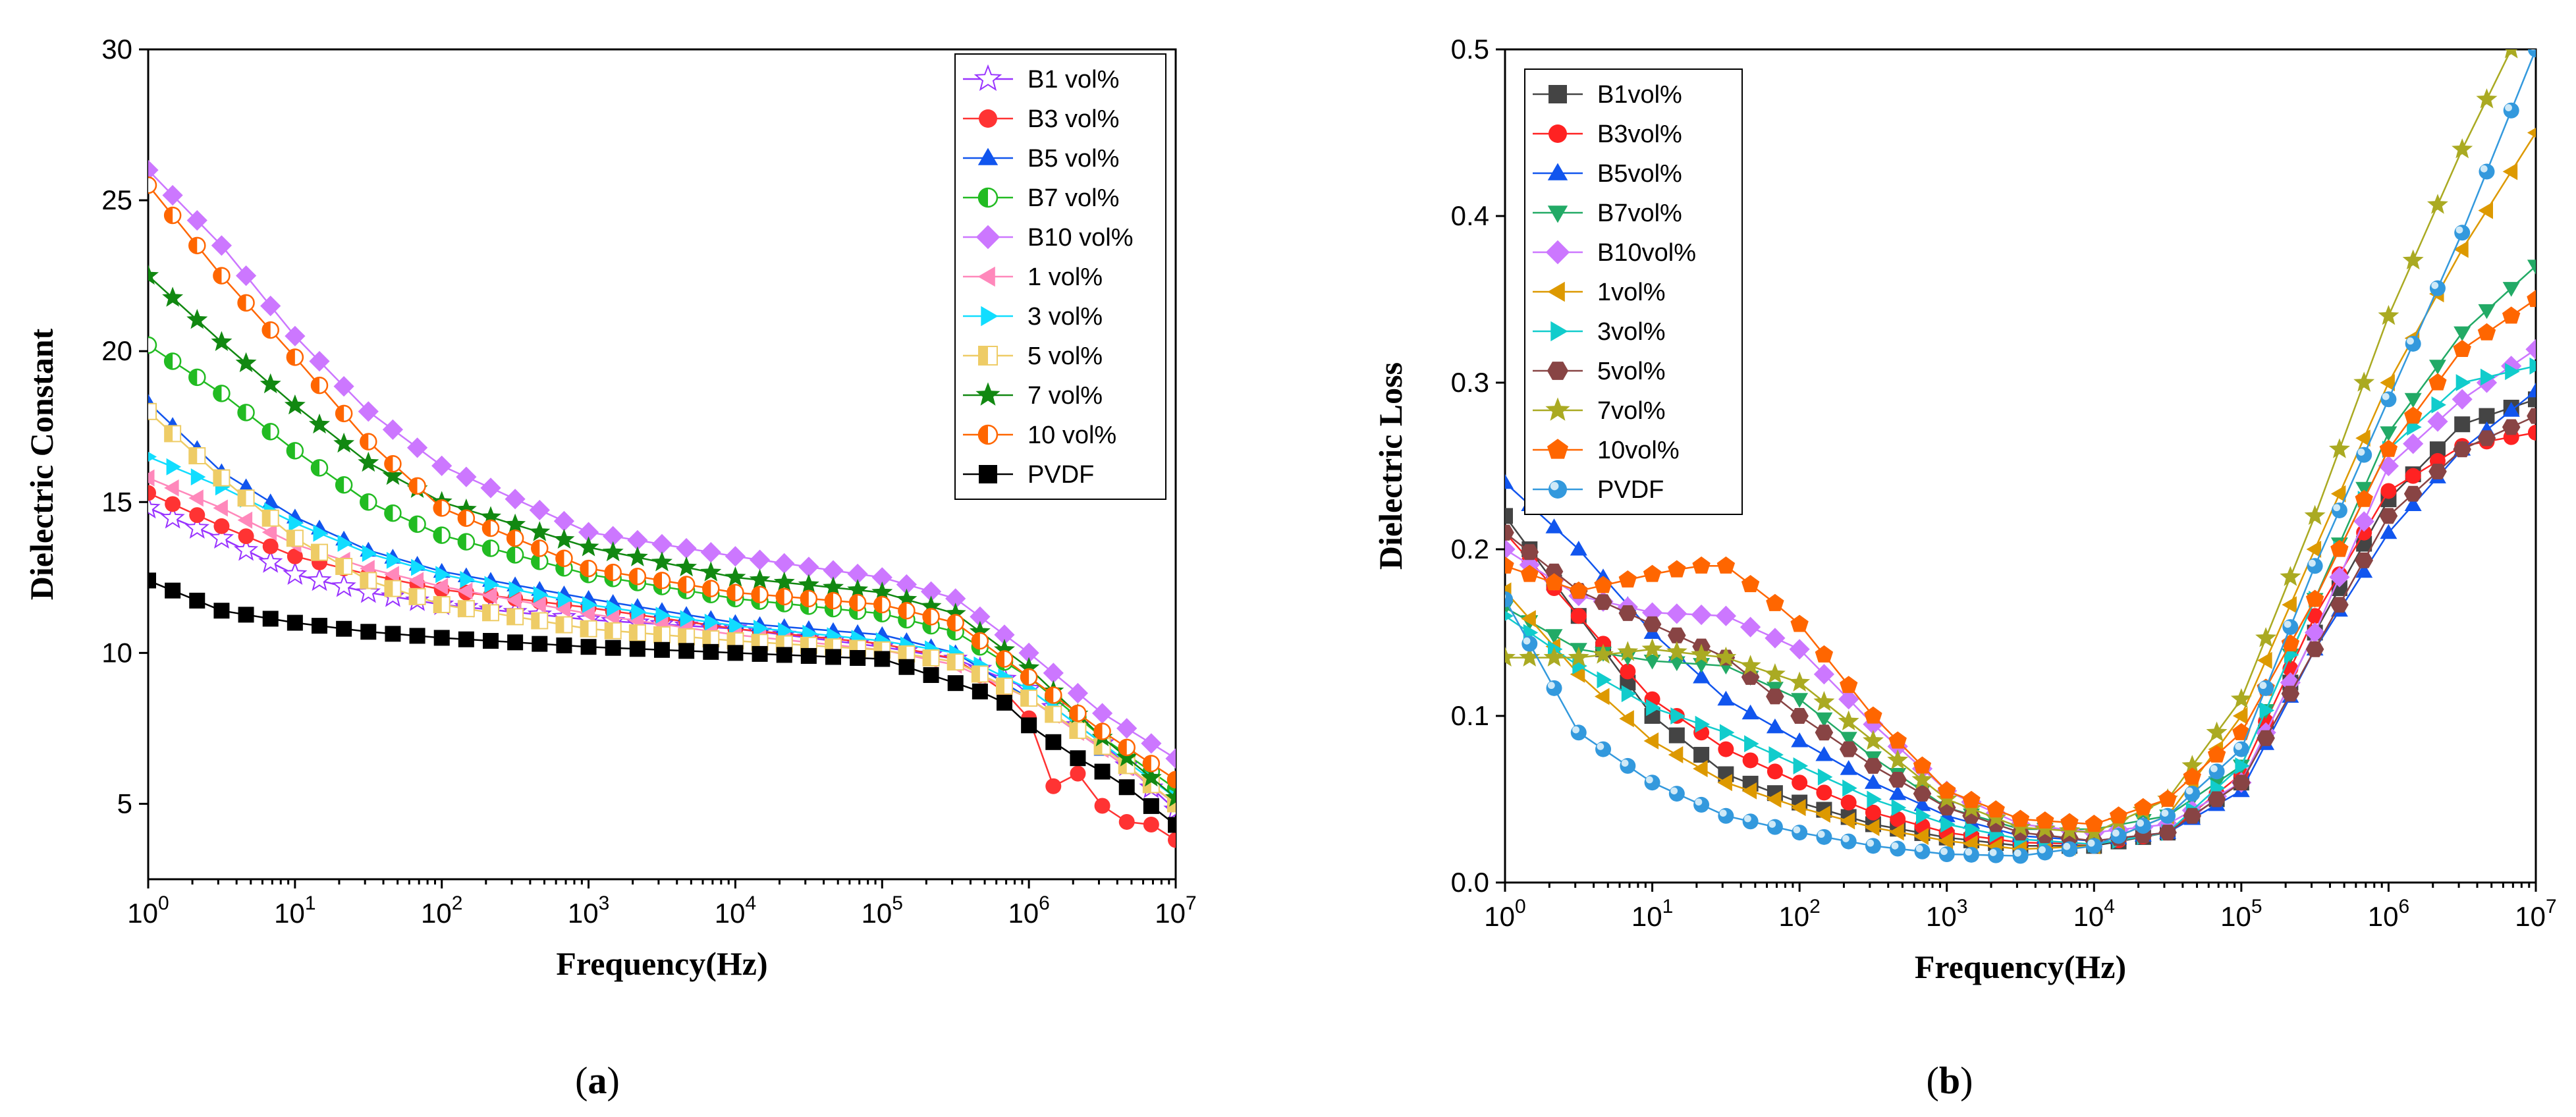  What do you see at coordinates (116, 351) in the screenshot?
I see `y-tick-label: 20` at bounding box center [116, 351].